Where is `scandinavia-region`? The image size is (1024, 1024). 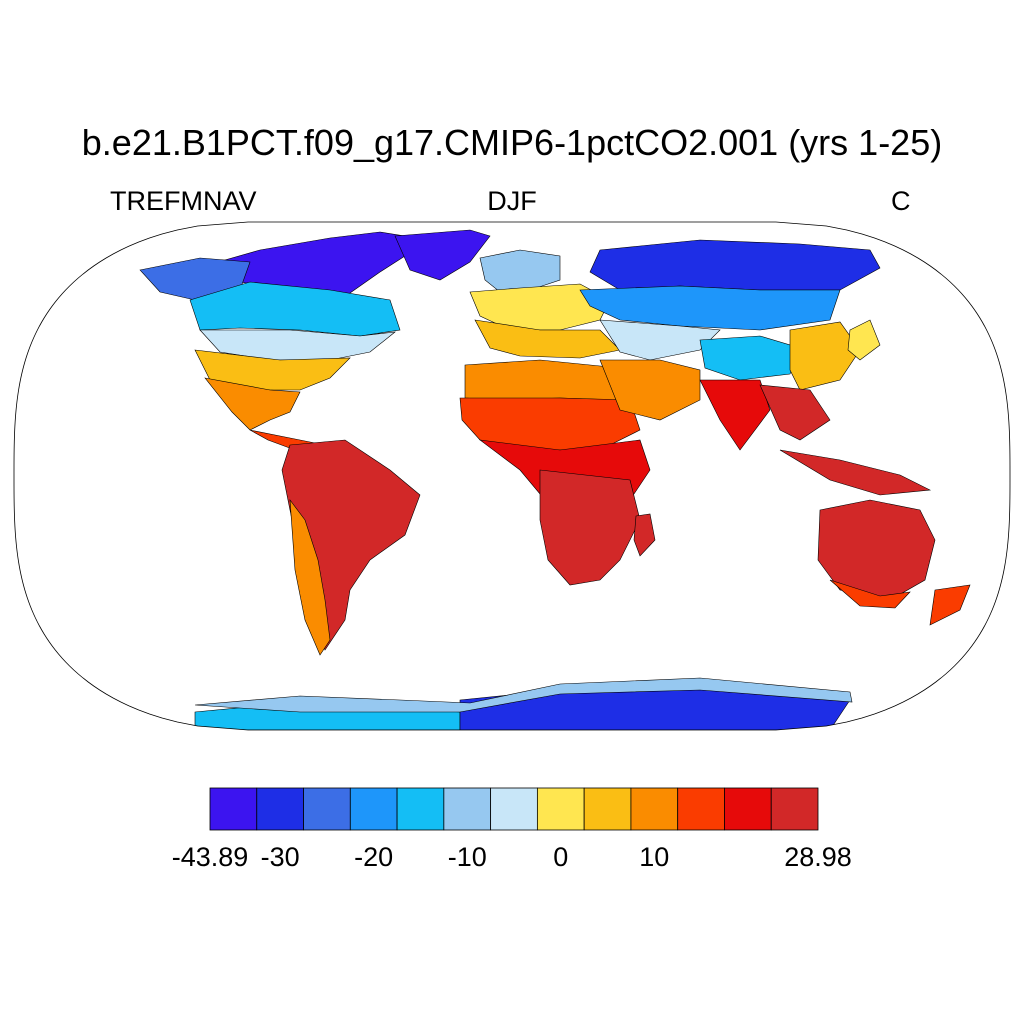 scandinavia-region is located at coordinates (520, 271).